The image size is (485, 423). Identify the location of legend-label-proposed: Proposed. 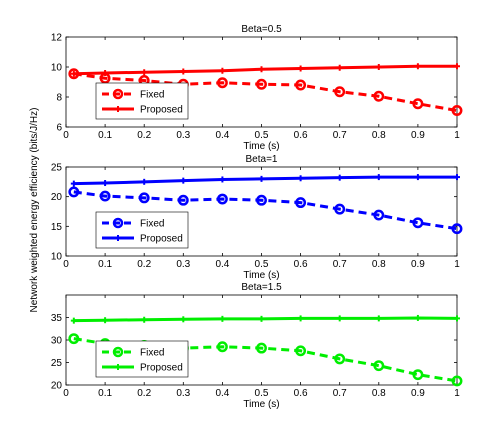
(161, 110).